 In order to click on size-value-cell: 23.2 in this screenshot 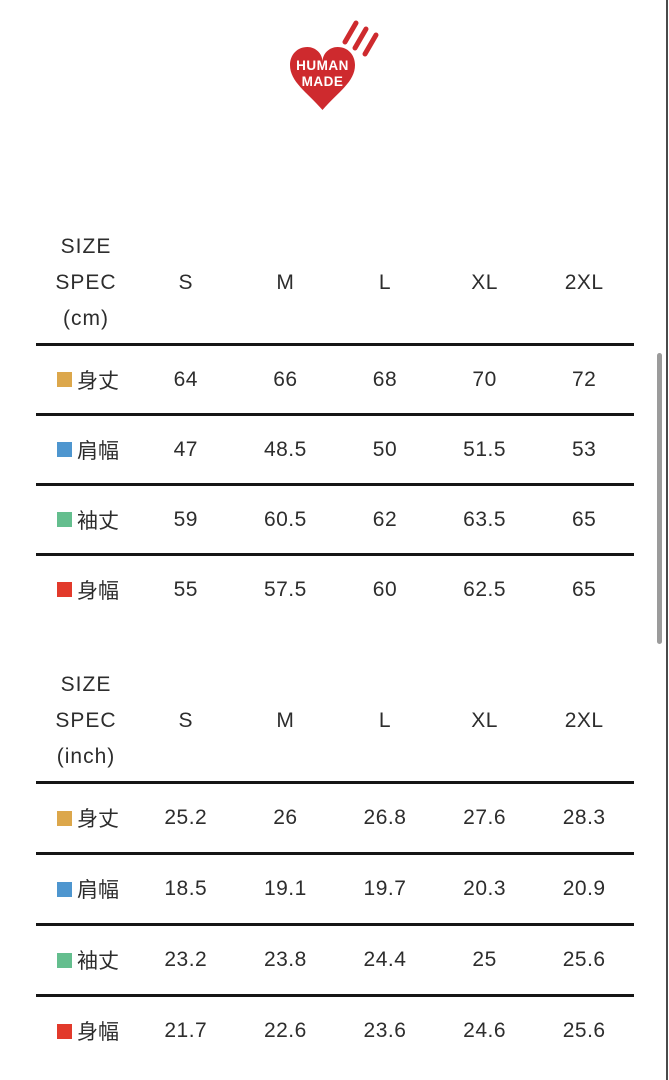, I will do `click(186, 959)`.